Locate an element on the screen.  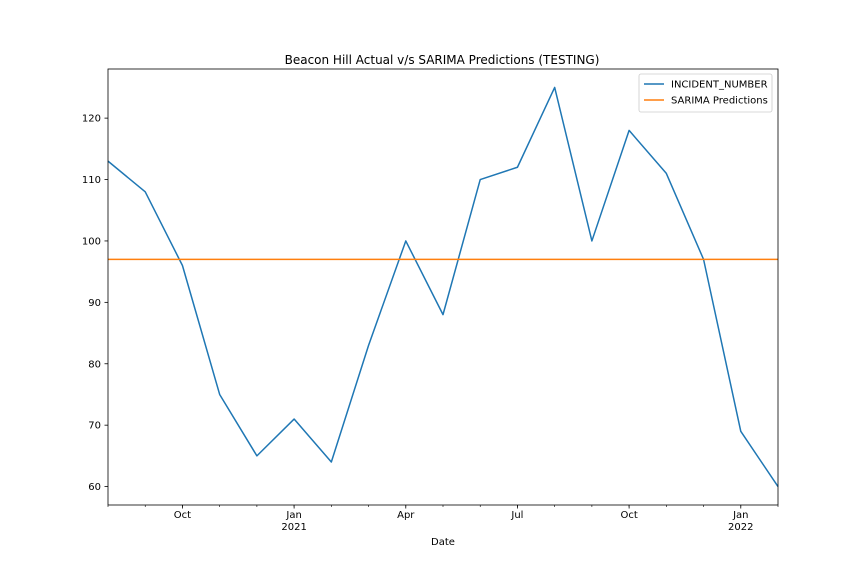
y-tick-label: 90 is located at coordinates (94, 303).